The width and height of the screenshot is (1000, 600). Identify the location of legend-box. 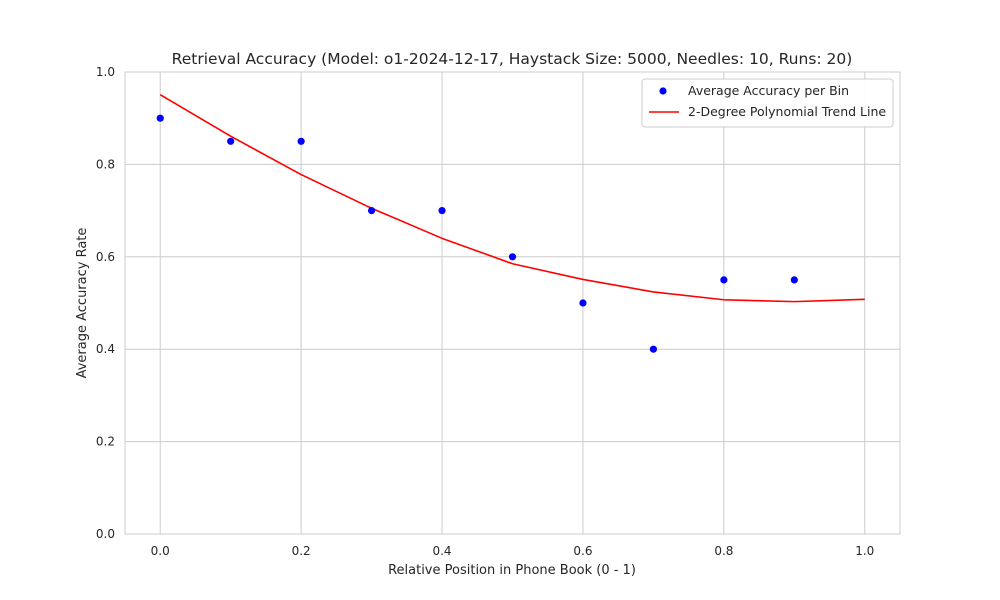
(767, 103).